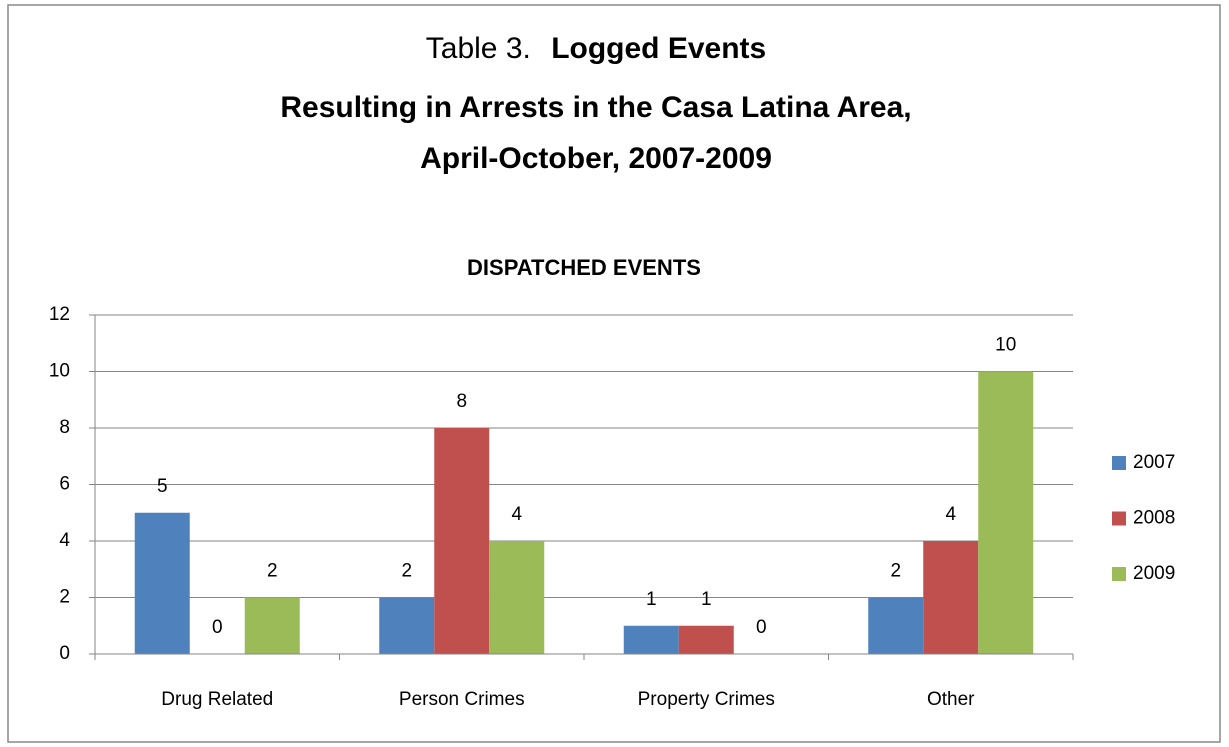 This screenshot has height=747, width=1229. I want to click on x-tick-label: Person Crimes, so click(462, 699).